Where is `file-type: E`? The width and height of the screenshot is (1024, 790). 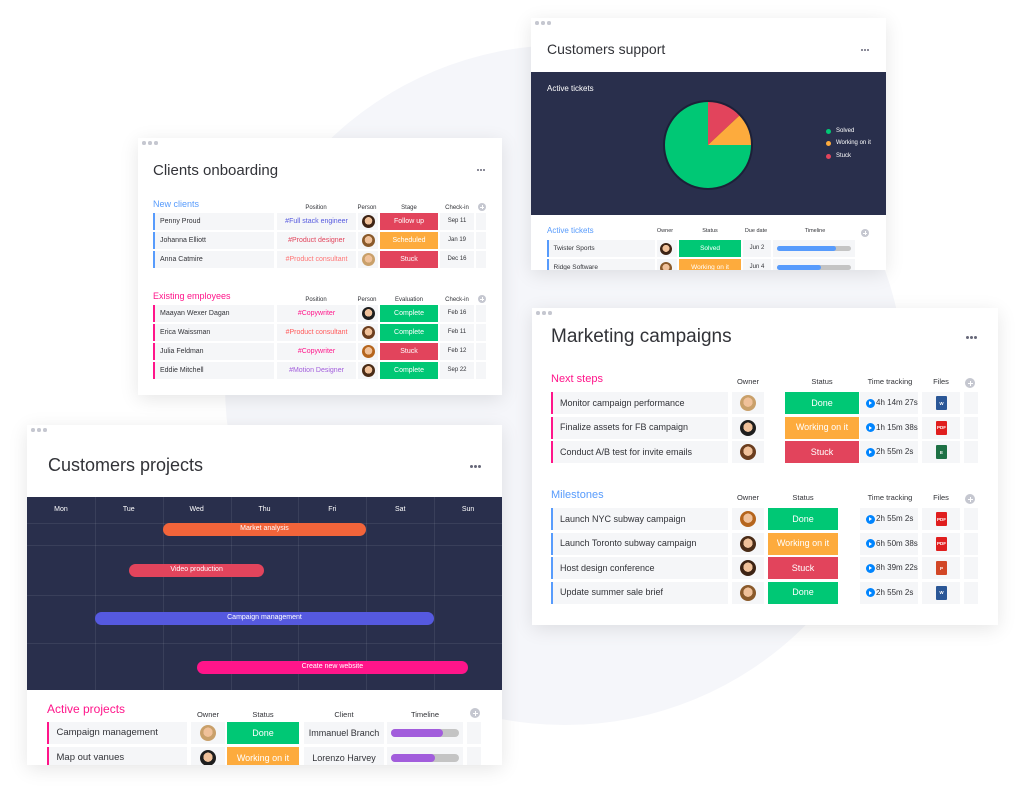 file-type: E is located at coordinates (941, 452).